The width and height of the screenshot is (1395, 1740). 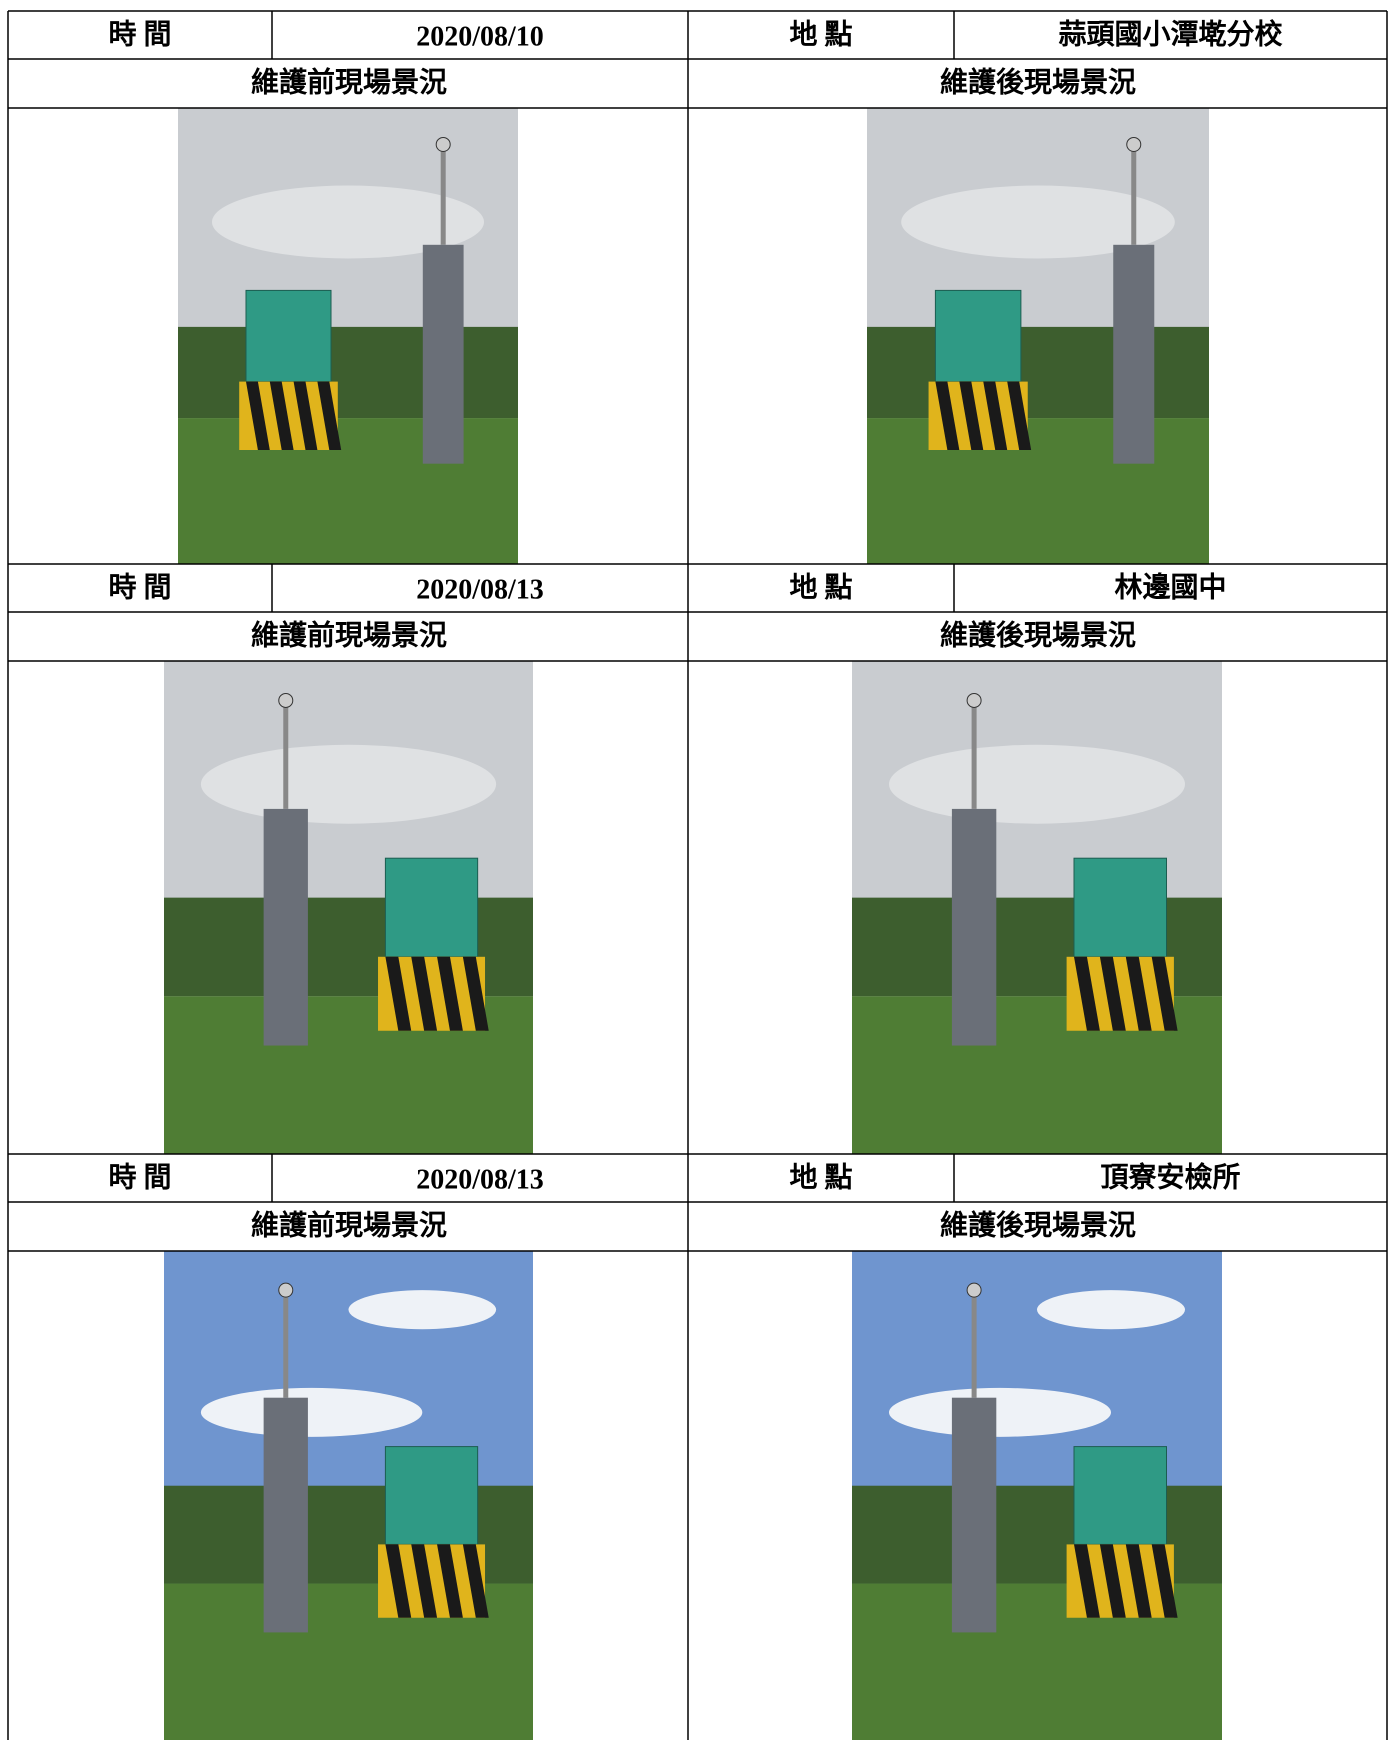 I want to click on date: 2020/08/10, so click(x=480, y=36).